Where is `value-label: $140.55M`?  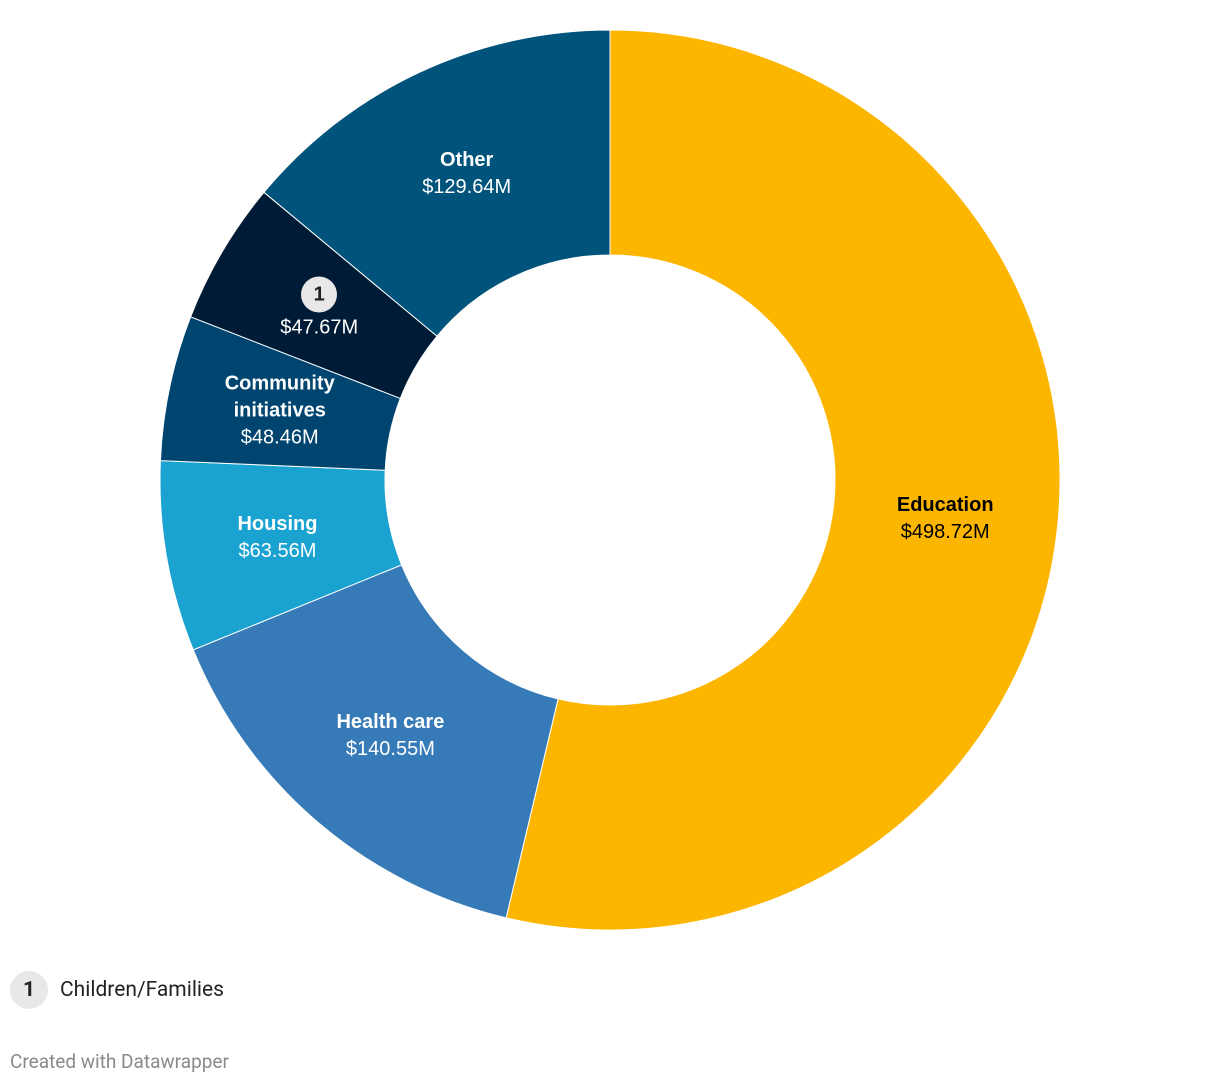 value-label: $140.55M is located at coordinates (390, 749).